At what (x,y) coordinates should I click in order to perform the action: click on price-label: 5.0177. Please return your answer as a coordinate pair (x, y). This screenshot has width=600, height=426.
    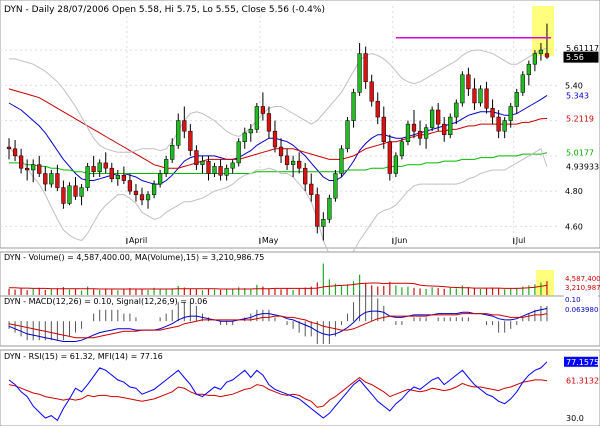
    Looking at the image, I should click on (581, 152).